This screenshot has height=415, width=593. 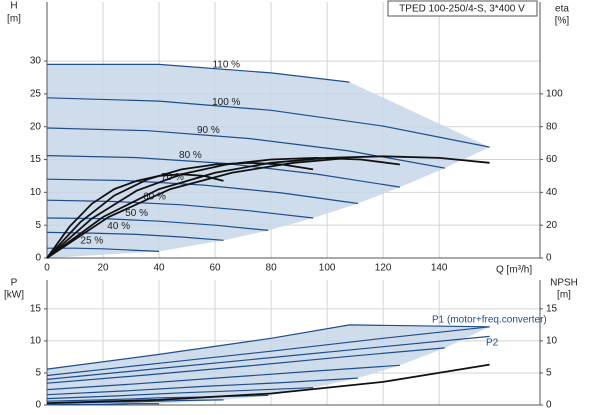 I want to click on y-label: [kW], so click(x=14, y=295).